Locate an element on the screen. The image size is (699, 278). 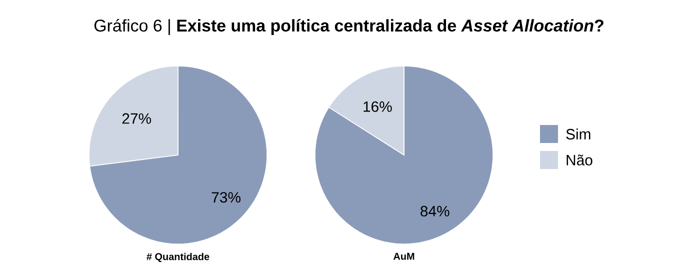
data-label: 73% is located at coordinates (226, 197).